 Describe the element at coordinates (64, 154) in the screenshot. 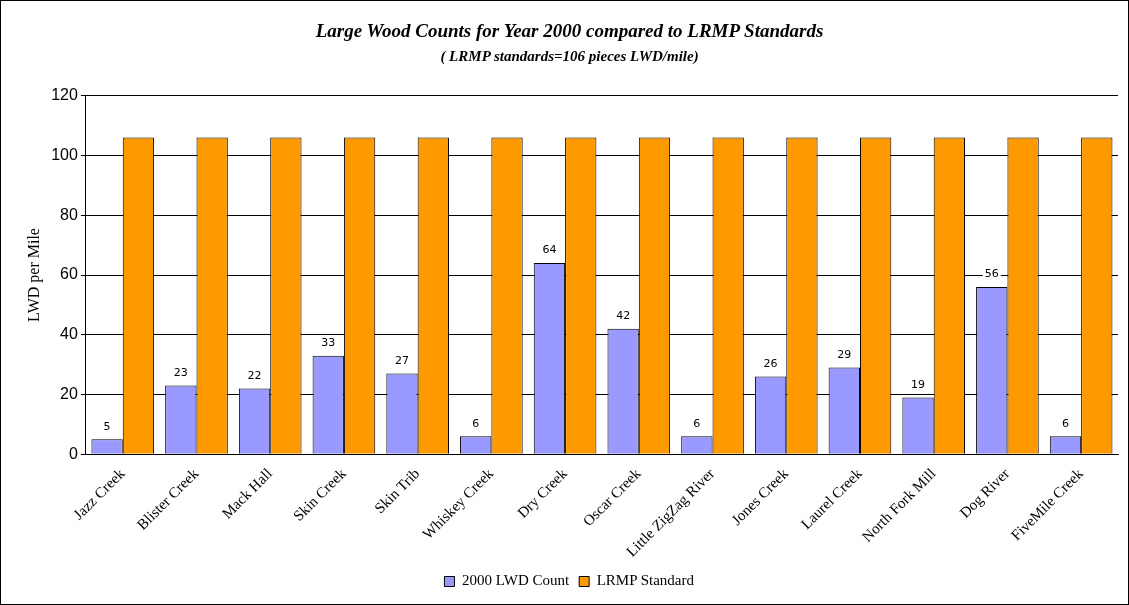

I see `y-tick-label: 100` at that location.